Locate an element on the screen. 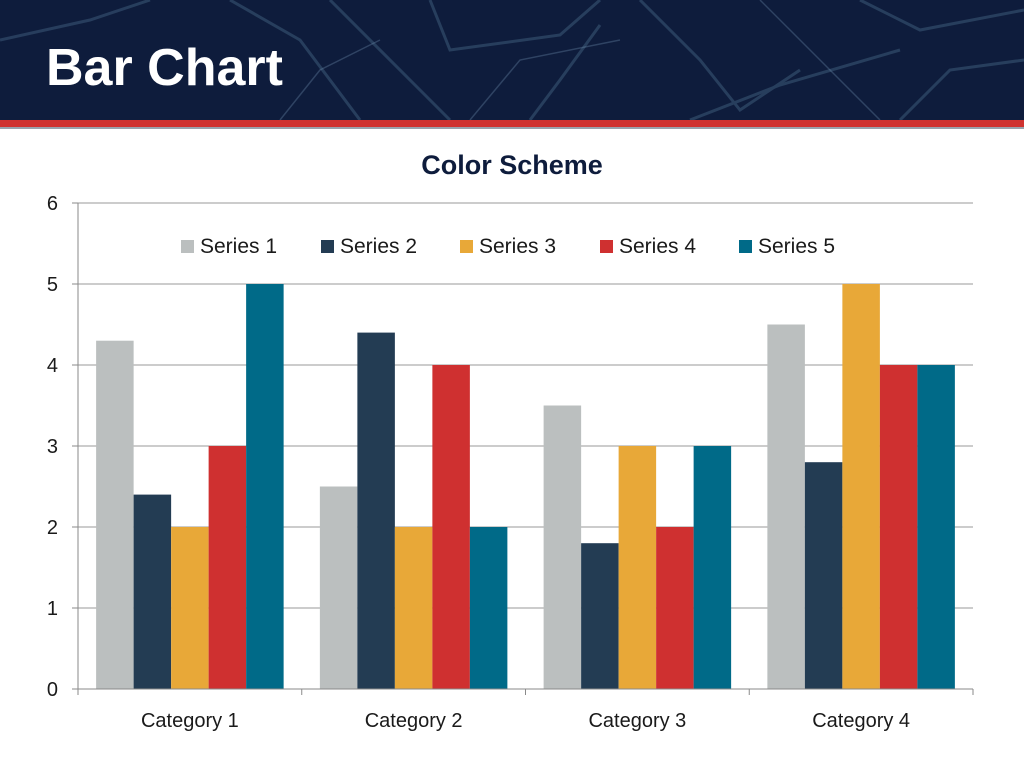 Image resolution: width=1024 pixels, height=768 pixels. slide-title: Bar Chart is located at coordinates (164, 68).